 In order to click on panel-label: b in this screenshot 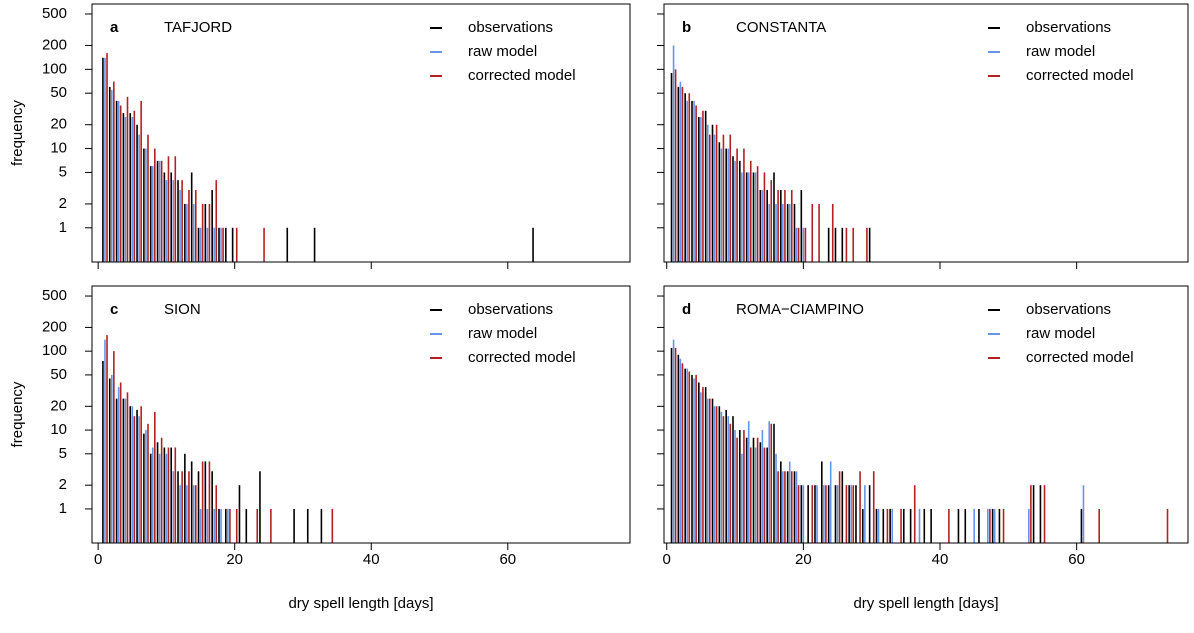, I will do `click(686, 27)`.